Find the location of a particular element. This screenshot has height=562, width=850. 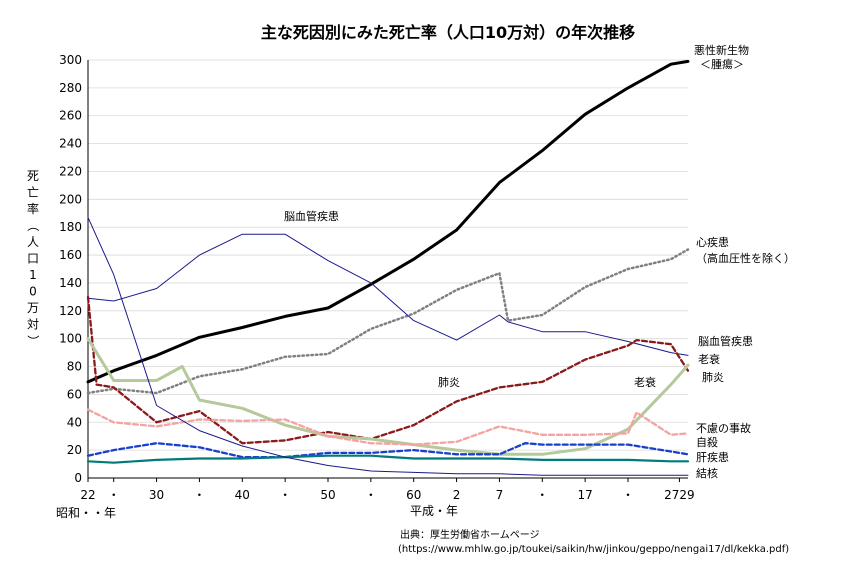

x-tick-label: 2729 is located at coordinates (679, 495).